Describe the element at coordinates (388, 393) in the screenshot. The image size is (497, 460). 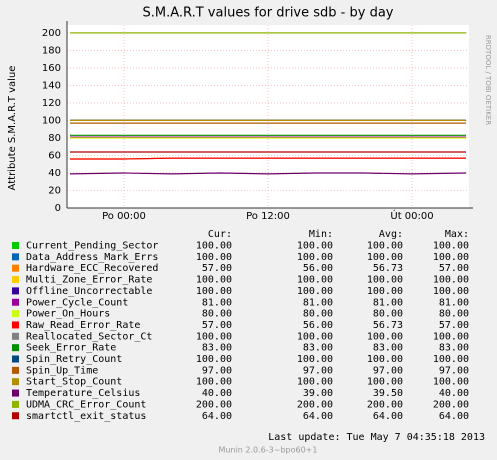
I see `legend-value: 39.50` at that location.